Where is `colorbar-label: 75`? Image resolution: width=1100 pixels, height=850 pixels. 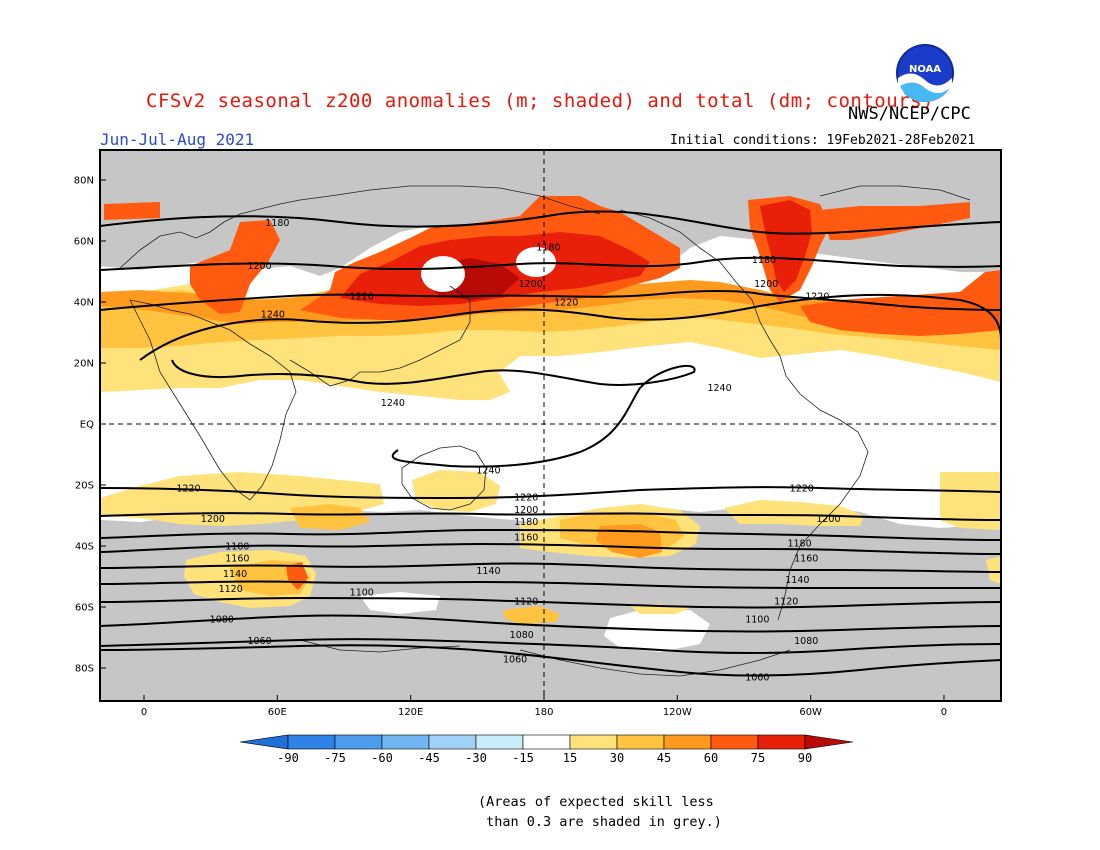
colorbar-label: 75 is located at coordinates (758, 758).